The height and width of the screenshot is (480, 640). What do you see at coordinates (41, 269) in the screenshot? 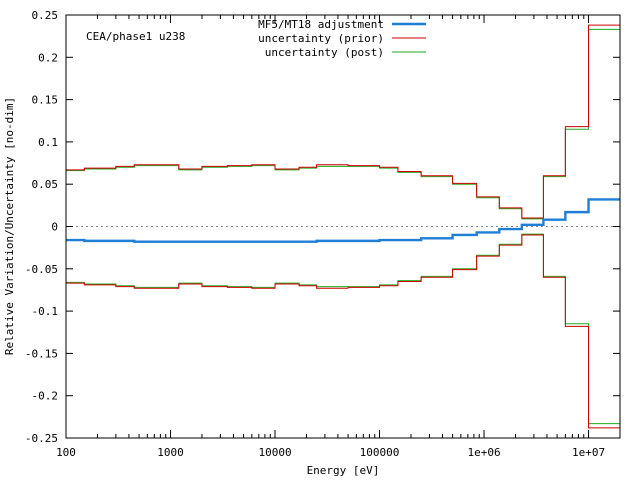
I see `y-tick-label: -0.05` at bounding box center [41, 269].